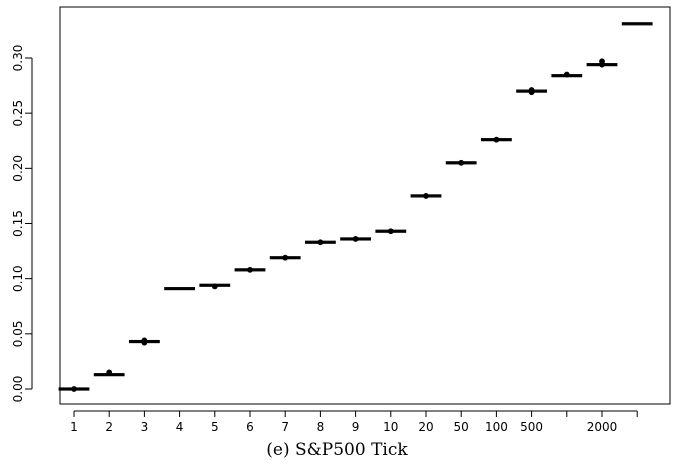 The height and width of the screenshot is (465, 674). What do you see at coordinates (18, 58) in the screenshot?
I see `y-tick-label: 0.30` at bounding box center [18, 58].